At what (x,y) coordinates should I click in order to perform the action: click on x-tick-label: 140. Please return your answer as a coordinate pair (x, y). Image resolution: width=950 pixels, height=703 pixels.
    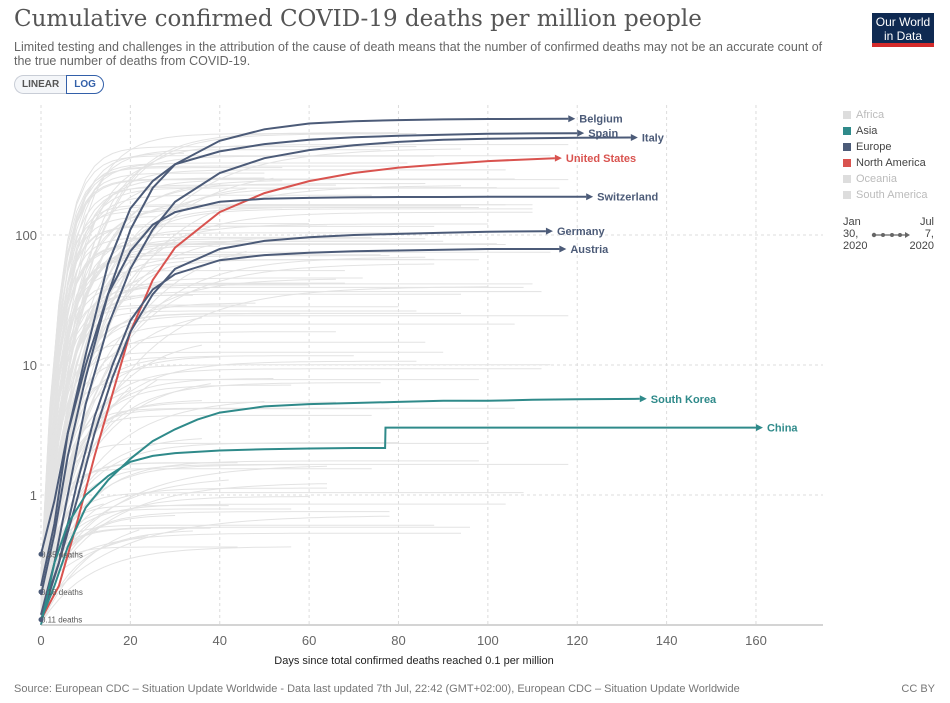
    Looking at the image, I should click on (667, 640).